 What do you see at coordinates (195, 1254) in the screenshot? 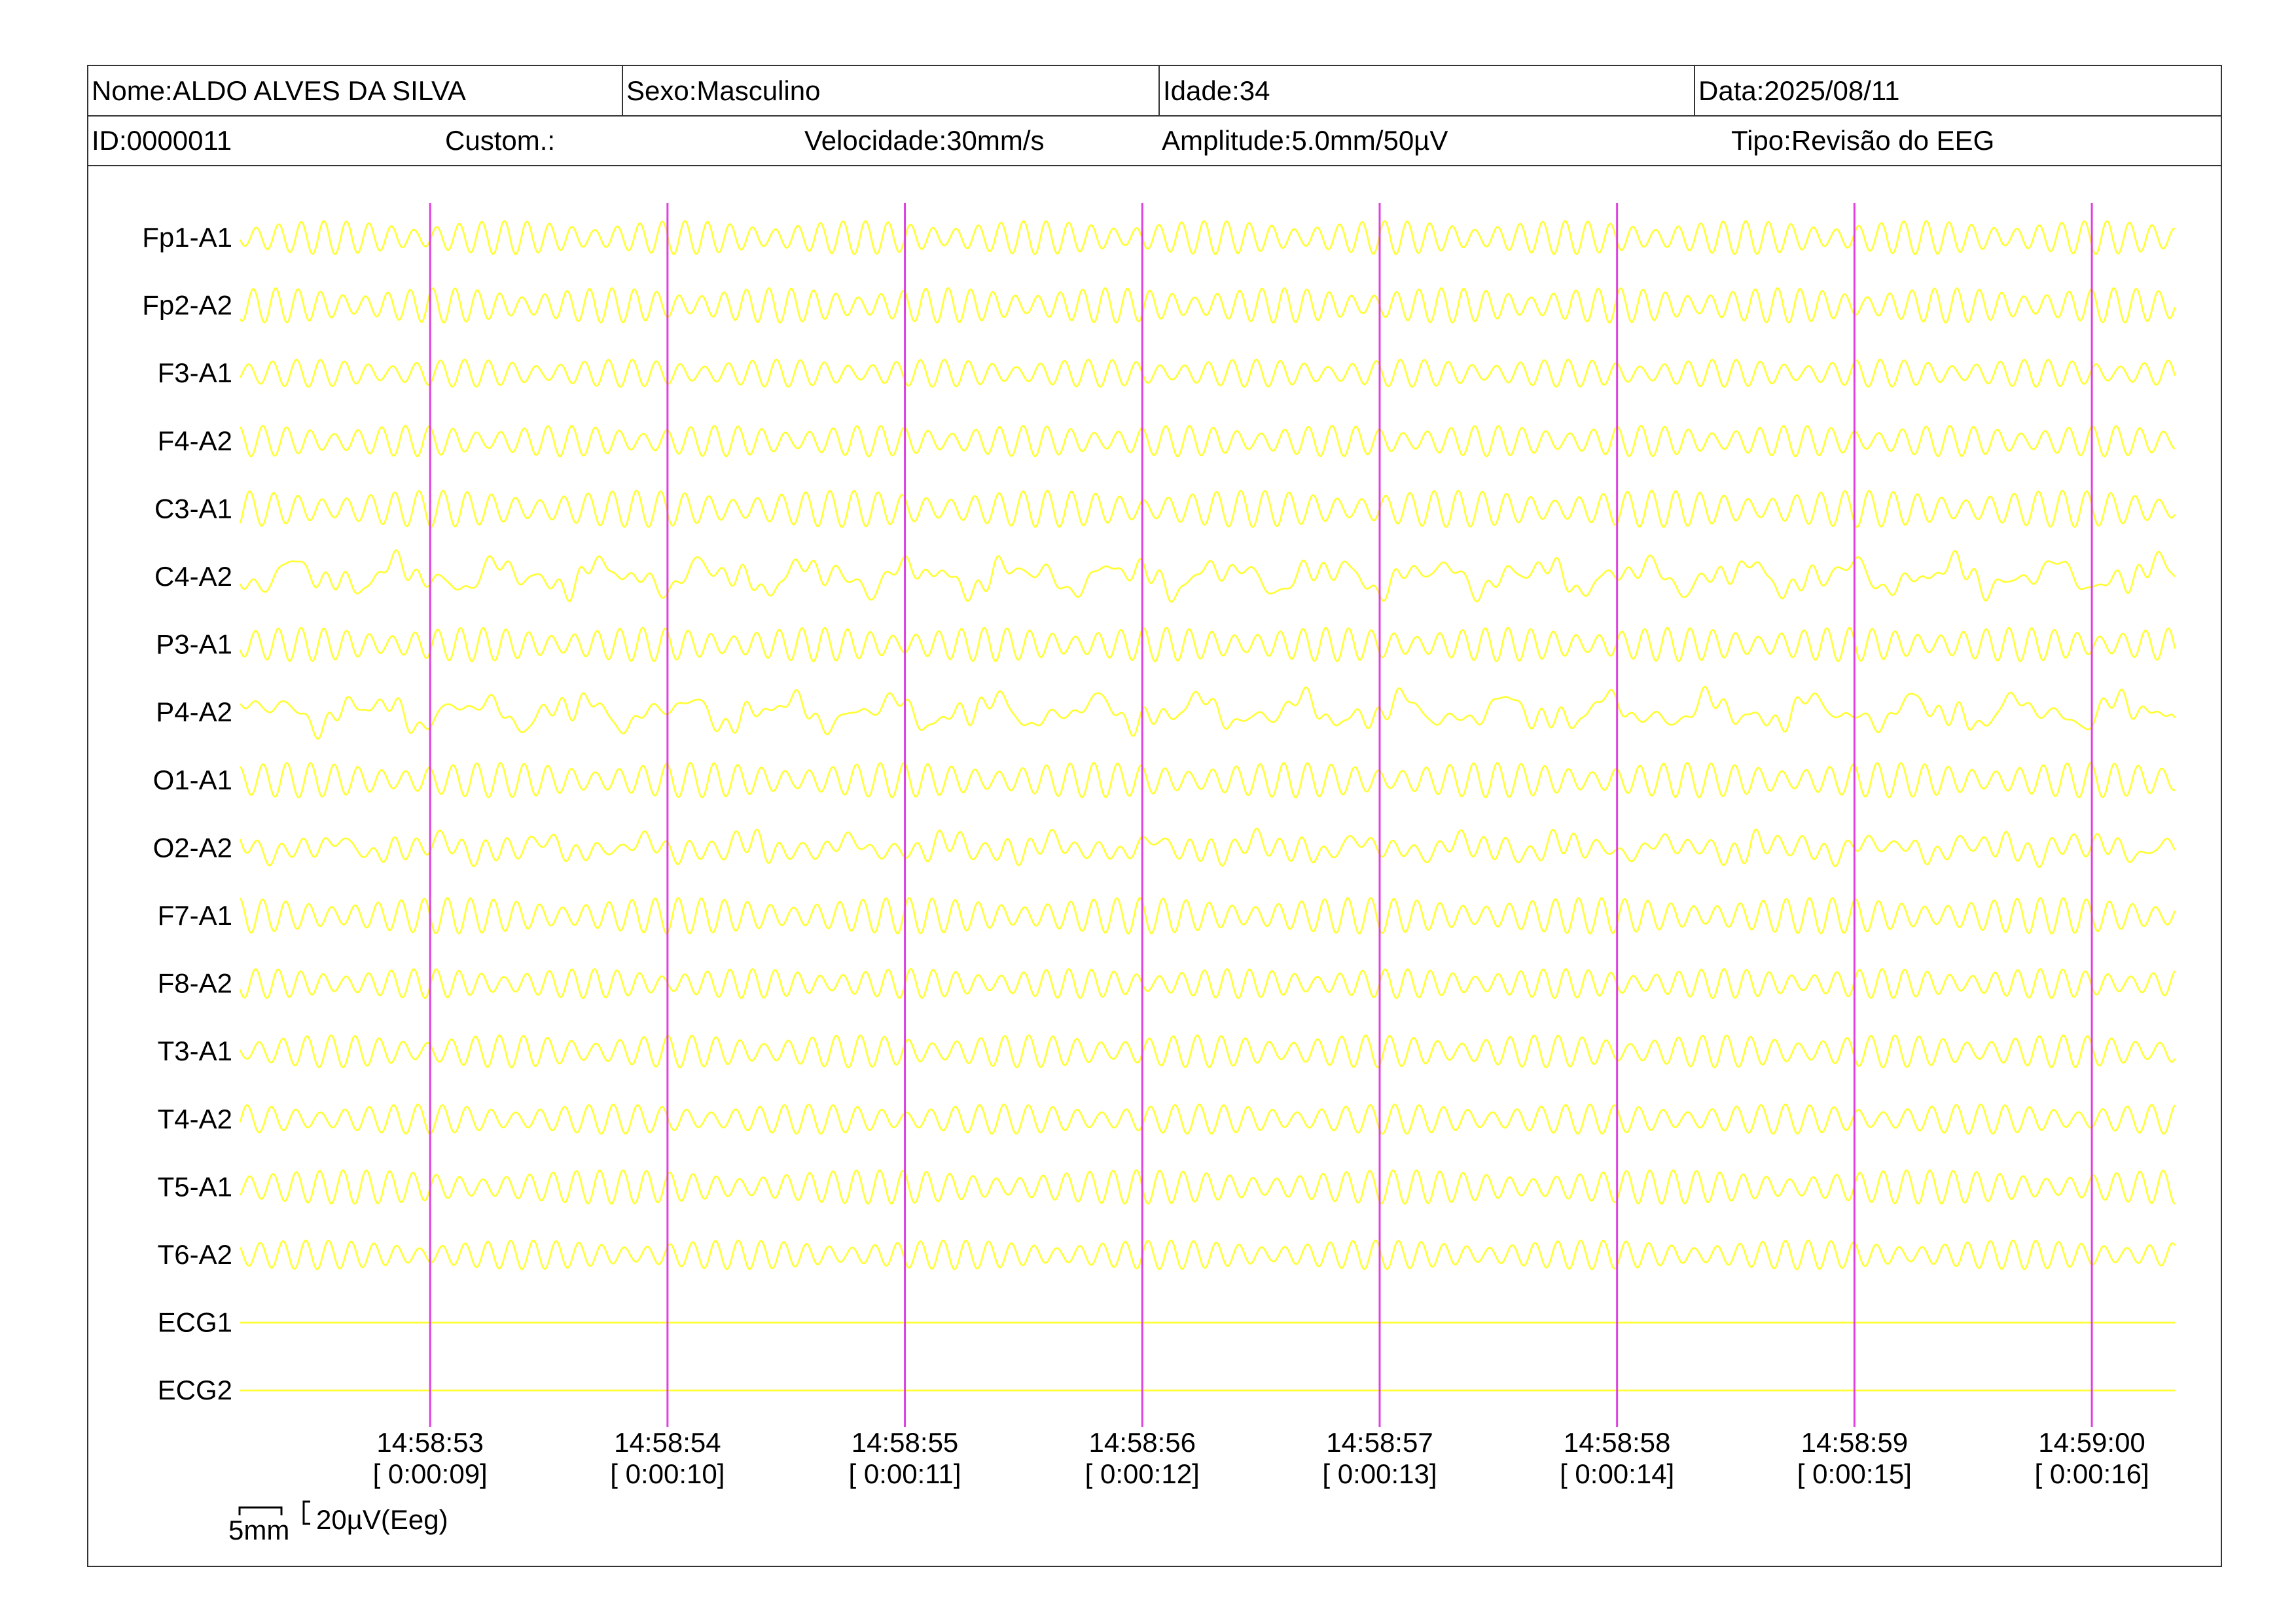
I see `channel-label-t6-a2: T6-A2` at bounding box center [195, 1254].